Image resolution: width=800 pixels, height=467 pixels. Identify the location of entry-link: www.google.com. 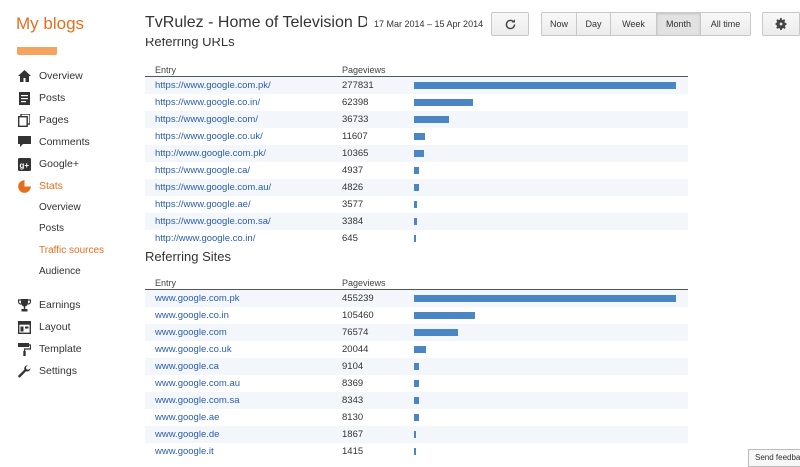
(191, 332).